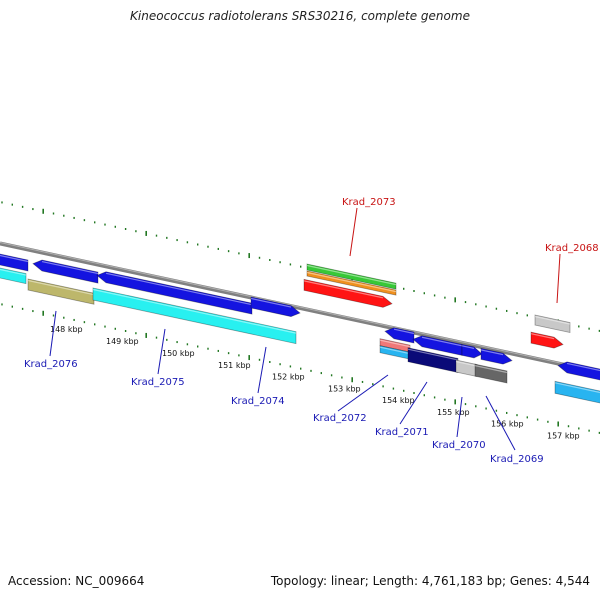 The height and width of the screenshot is (600, 600). I want to click on tick-label-152-kbp: 152 kbp, so click(288, 376).